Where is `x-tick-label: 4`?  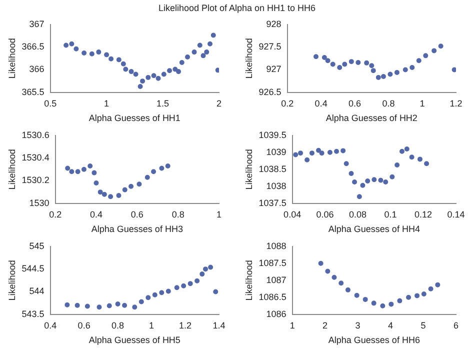 x-tick-label: 4 is located at coordinates (391, 325).